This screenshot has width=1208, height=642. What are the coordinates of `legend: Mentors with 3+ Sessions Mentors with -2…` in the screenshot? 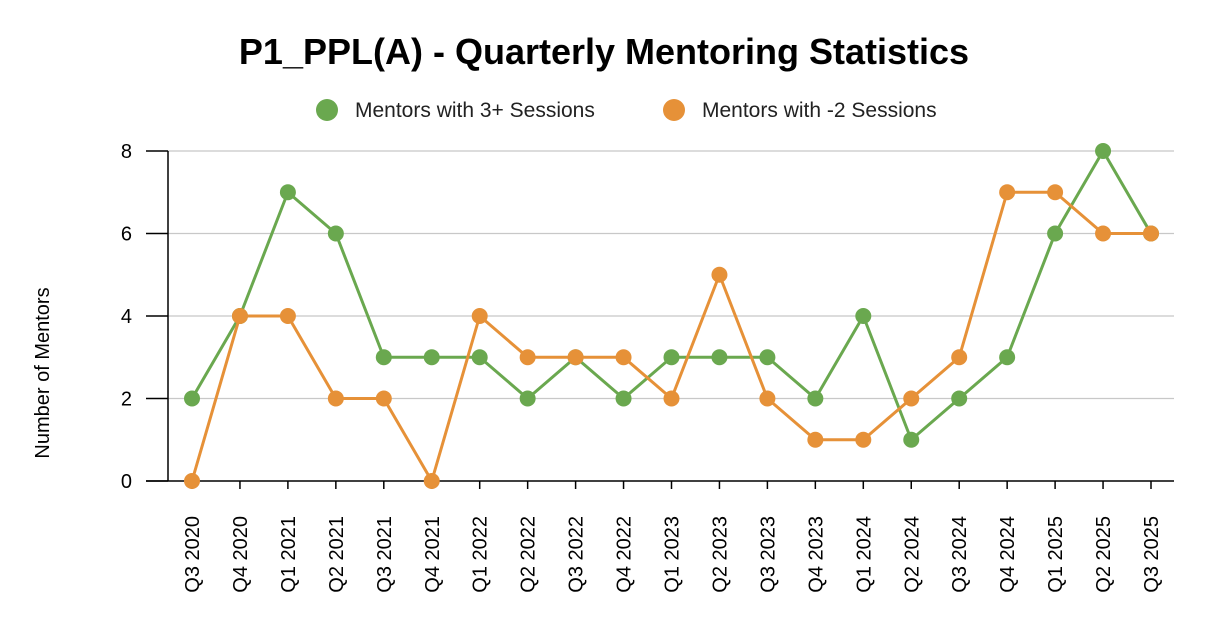 It's located at (626, 110).